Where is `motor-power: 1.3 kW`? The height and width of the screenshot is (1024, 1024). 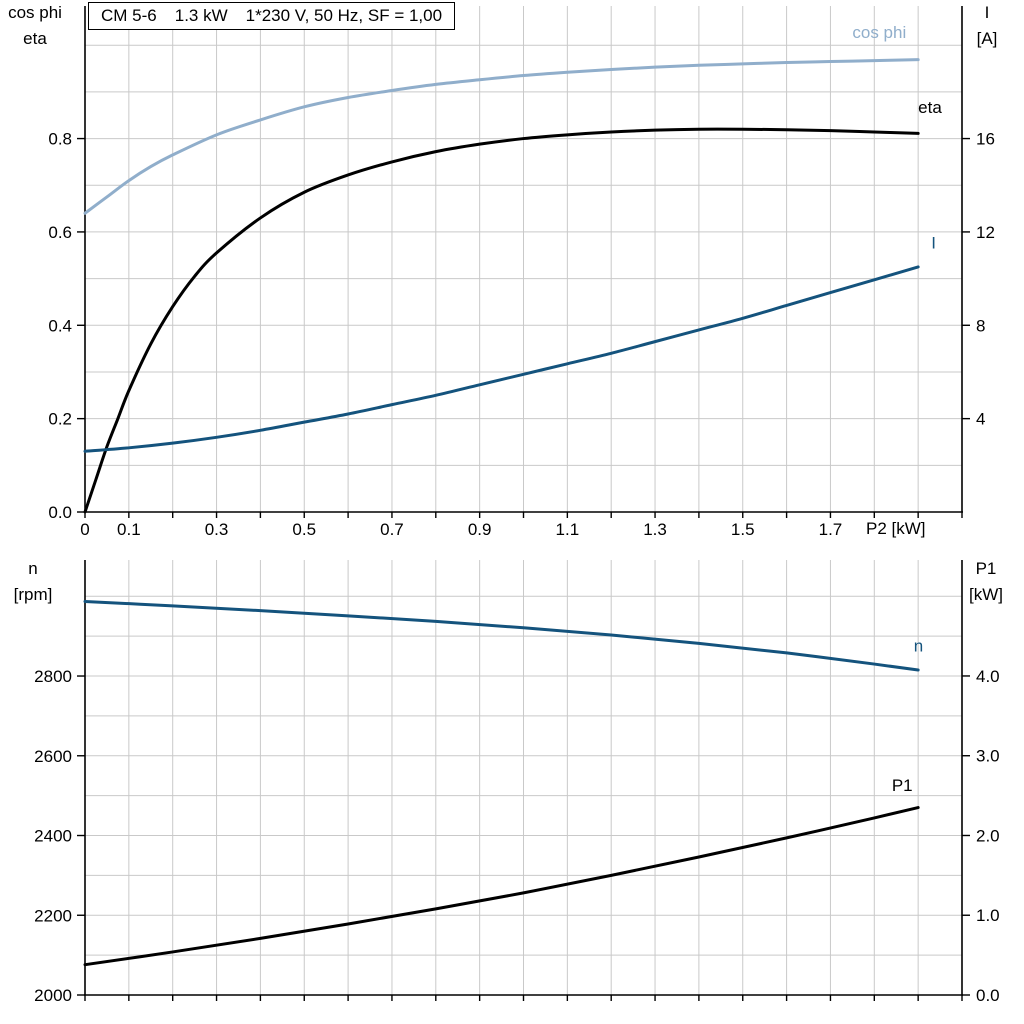 motor-power: 1.3 kW is located at coordinates (201, 15).